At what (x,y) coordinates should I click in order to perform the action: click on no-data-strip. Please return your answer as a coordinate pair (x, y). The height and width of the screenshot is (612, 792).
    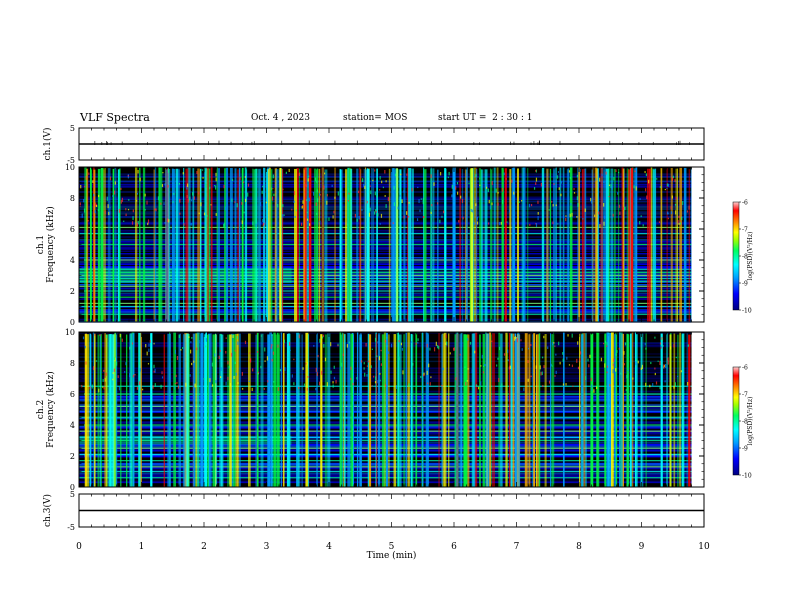
    Looking at the image, I should click on (697, 244).